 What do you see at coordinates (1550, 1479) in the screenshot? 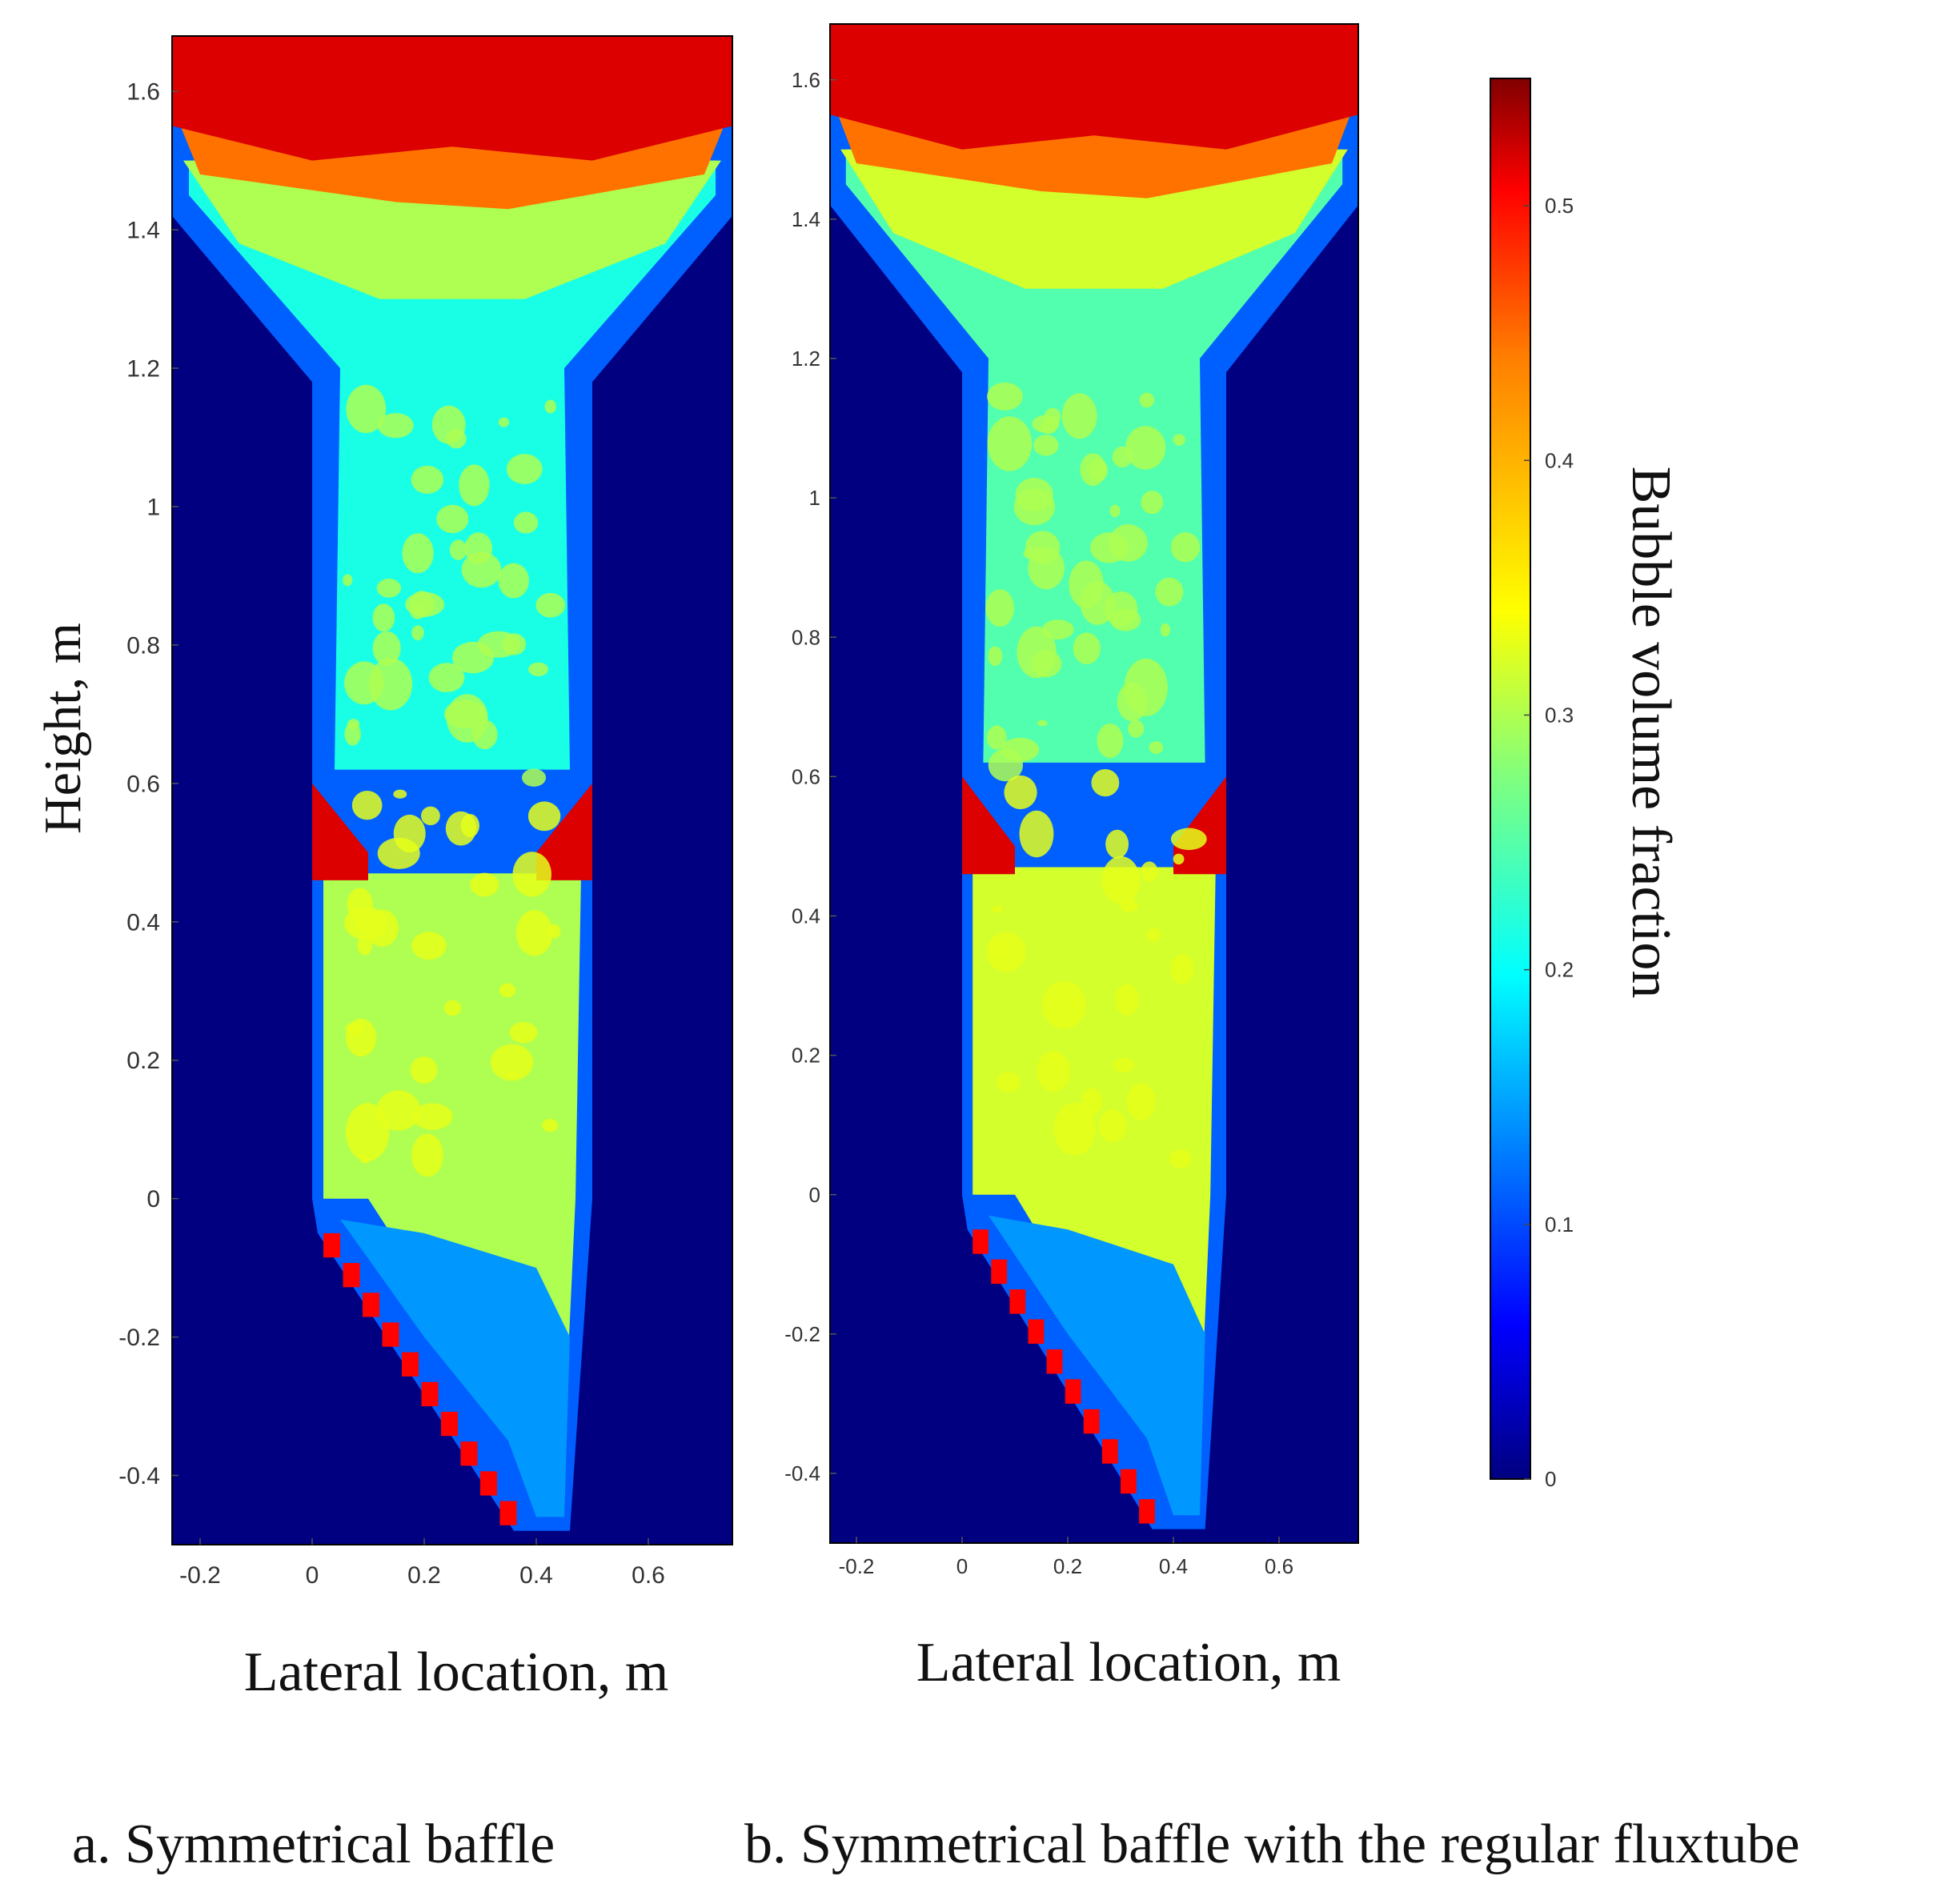
I see `colorbar-tick-label: 0` at bounding box center [1550, 1479].